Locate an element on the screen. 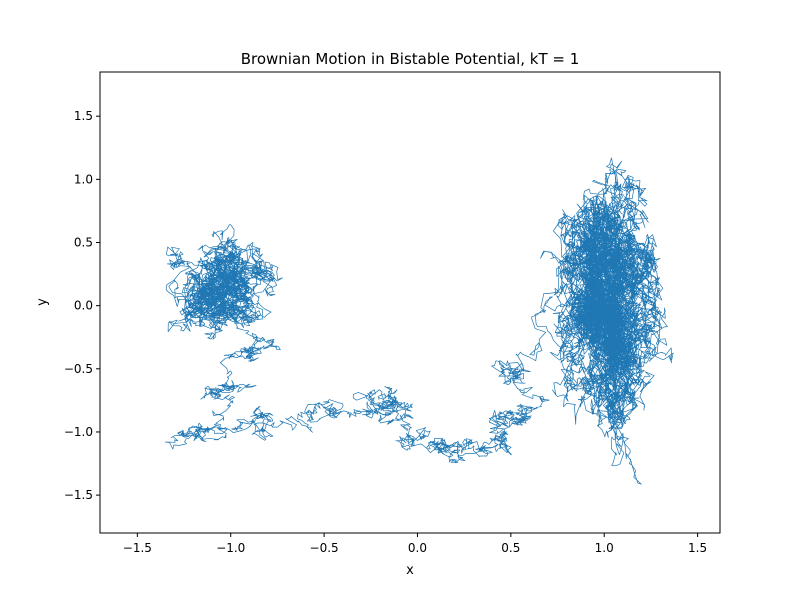 The image size is (800, 604). y-tick-label: 0.0 is located at coordinates (83, 306).